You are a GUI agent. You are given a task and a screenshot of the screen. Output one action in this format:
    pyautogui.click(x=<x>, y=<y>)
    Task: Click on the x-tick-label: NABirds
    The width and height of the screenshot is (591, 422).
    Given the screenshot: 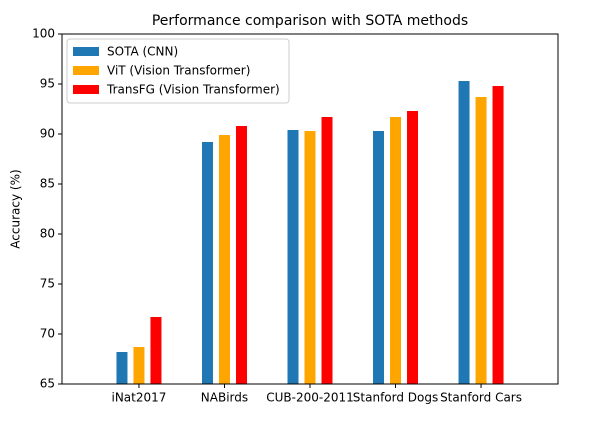 What is the action you would take?
    pyautogui.click(x=224, y=398)
    